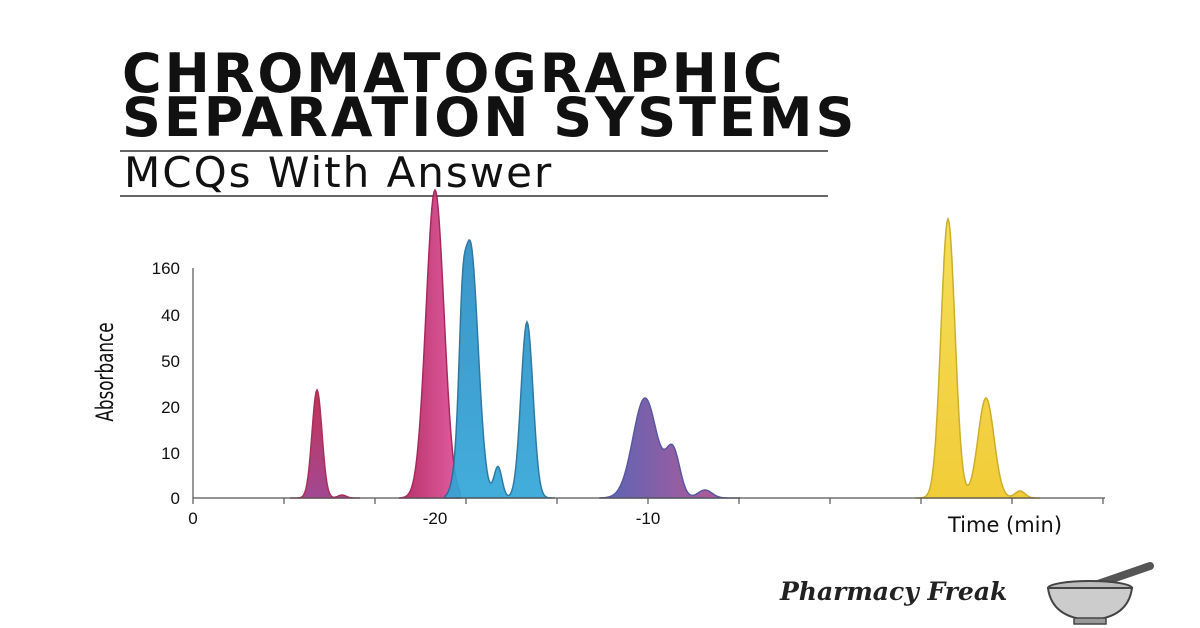 This screenshot has width=1200, height=628. What do you see at coordinates (648, 501) in the screenshot?
I see `x-ticks` at bounding box center [648, 501].